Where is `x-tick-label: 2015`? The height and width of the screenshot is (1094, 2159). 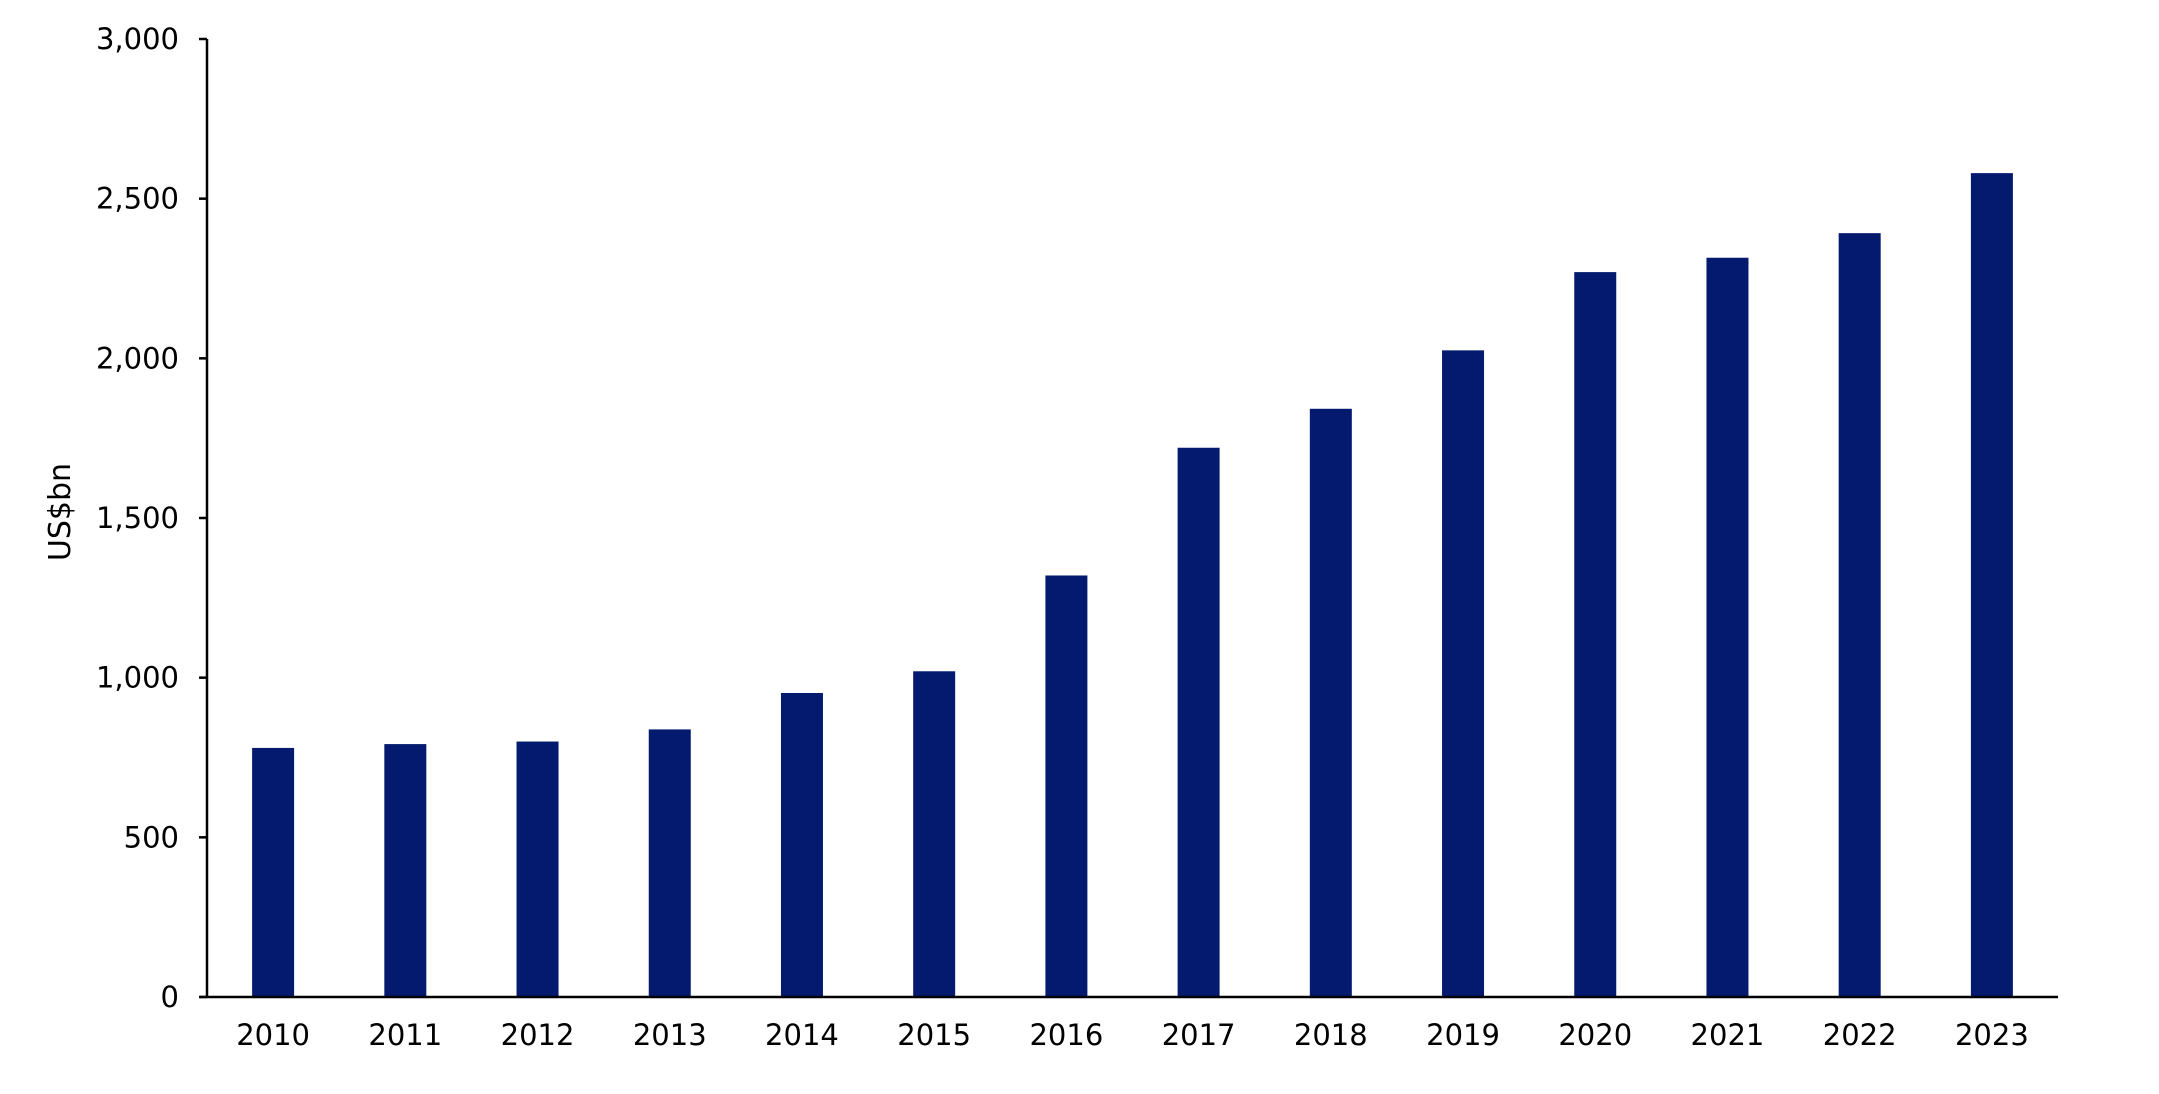 x-tick-label: 2015 is located at coordinates (934, 1035).